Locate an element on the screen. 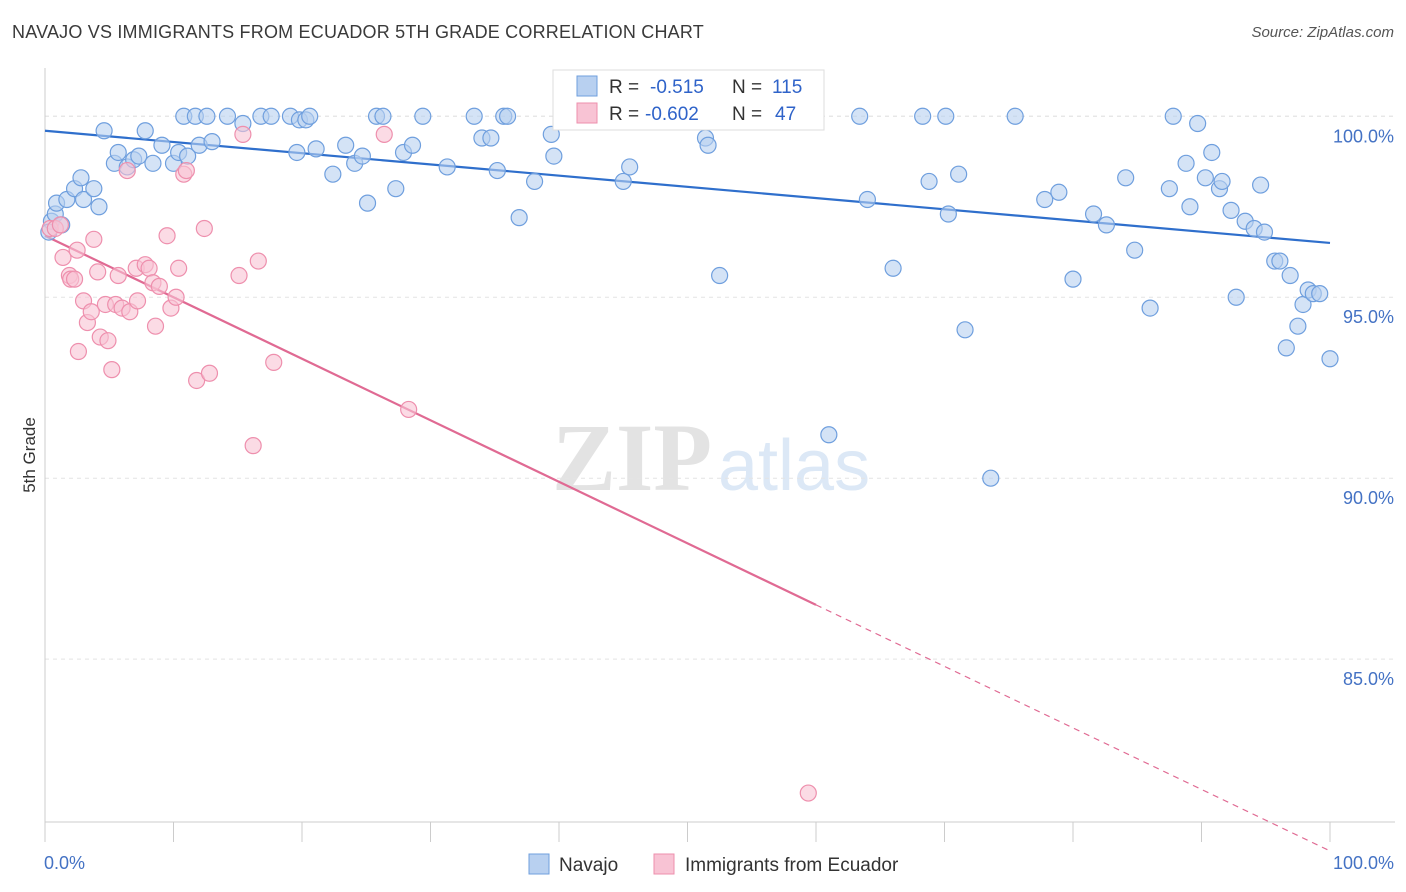  watermark-atlas: atlas is located at coordinates (794, 466).